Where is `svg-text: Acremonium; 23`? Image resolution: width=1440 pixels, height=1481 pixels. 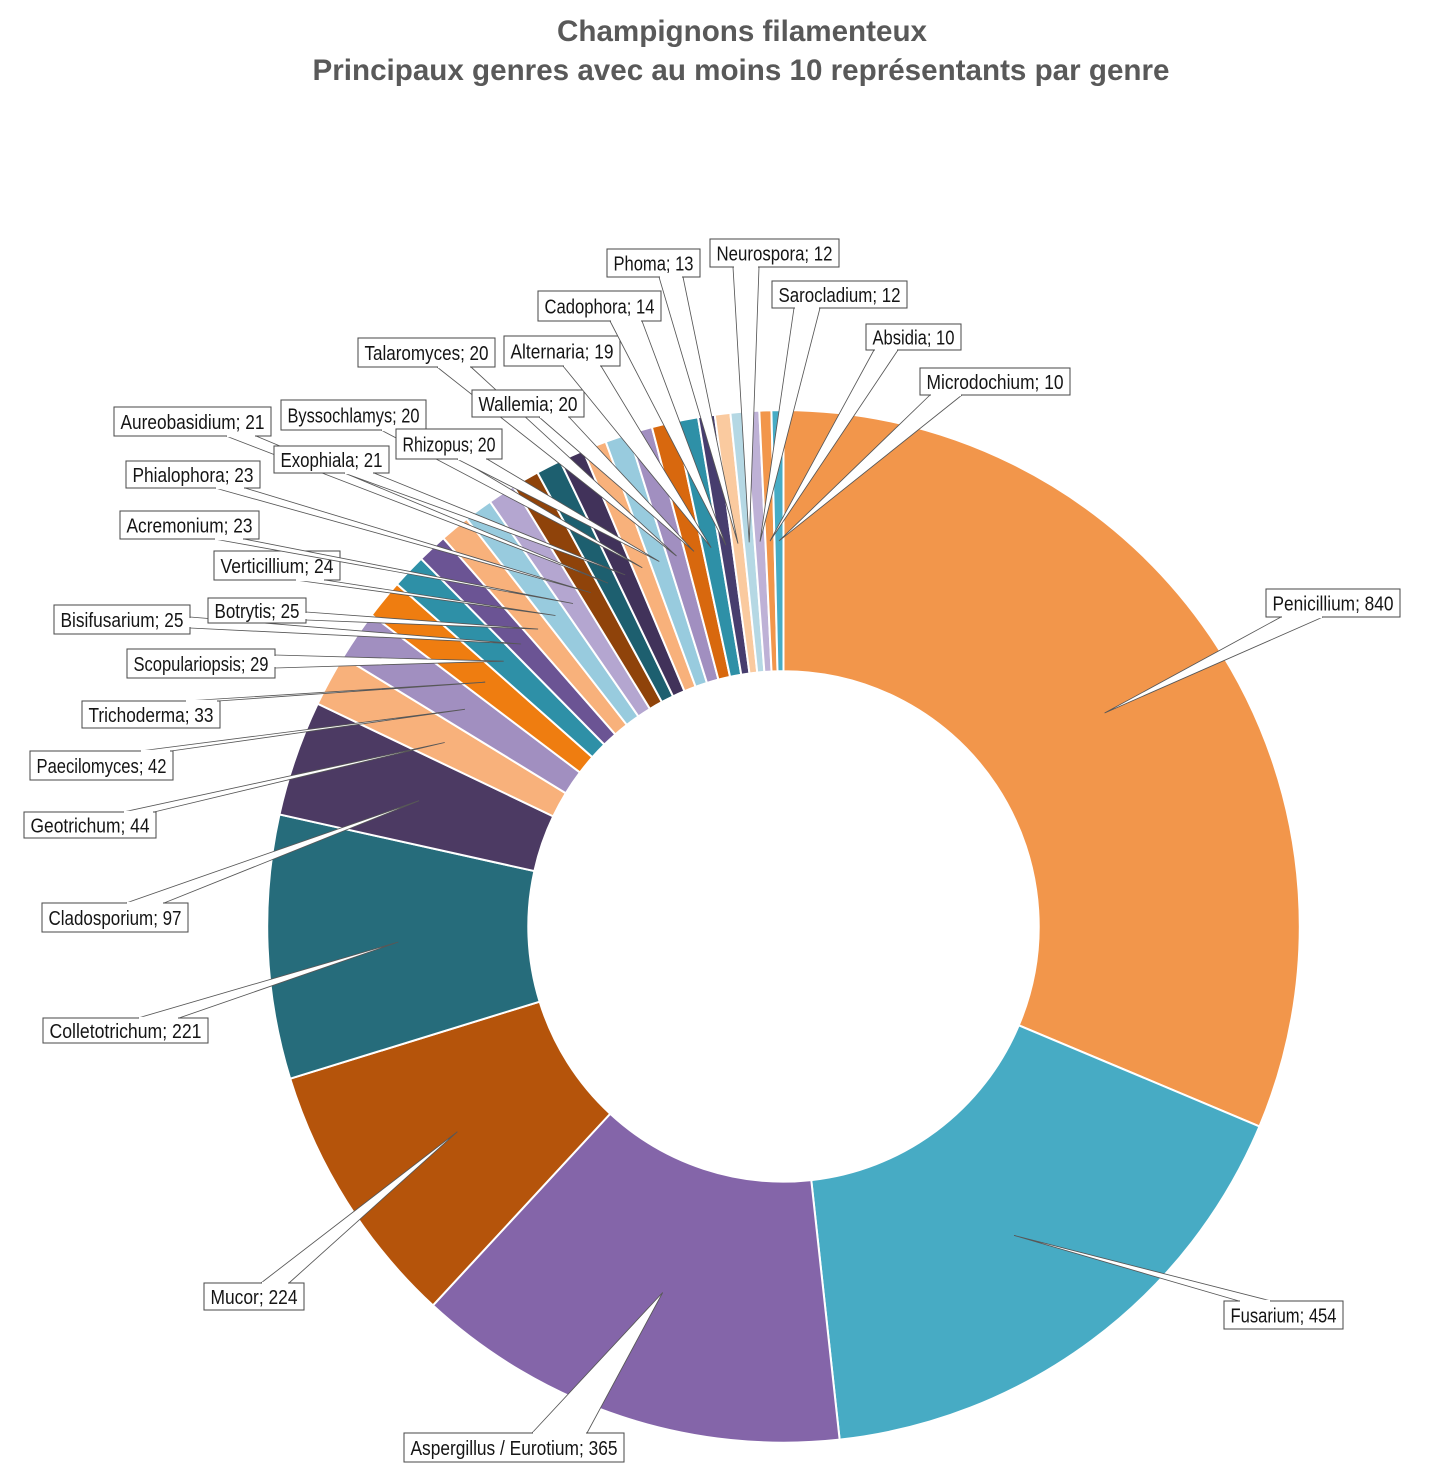 svg-text: Acremonium; 23 is located at coordinates (190, 526).